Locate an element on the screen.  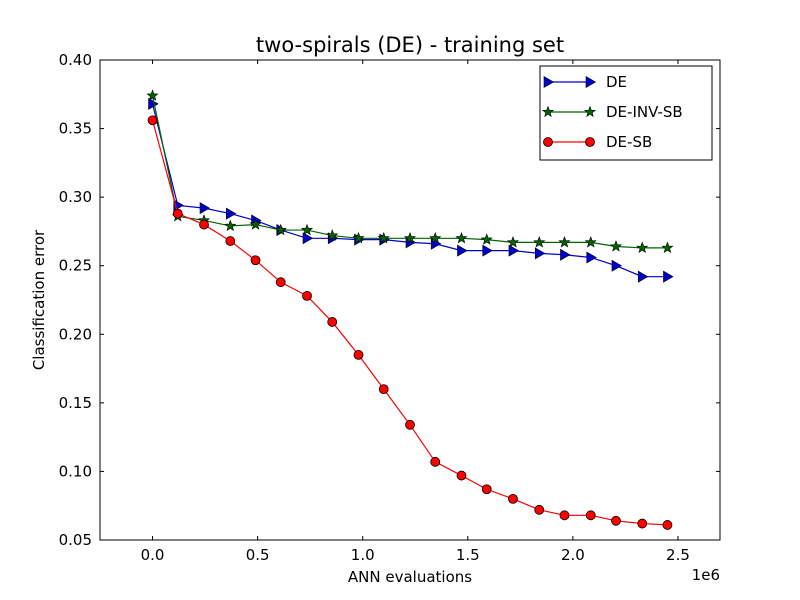
chart-title: two-spirals (DE) - training set is located at coordinates (410, 45).